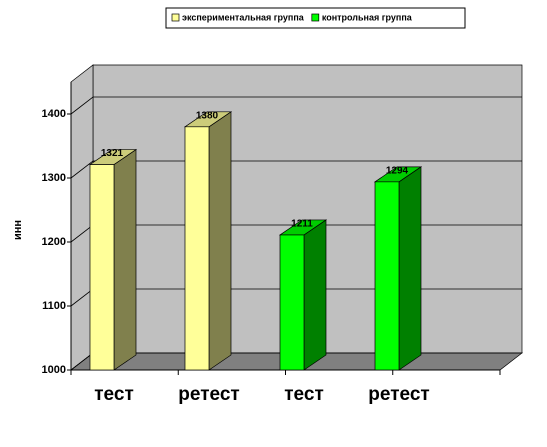 The width and height of the screenshot is (547, 447). I want to click on y-tick-label: 1200, so click(54, 242).